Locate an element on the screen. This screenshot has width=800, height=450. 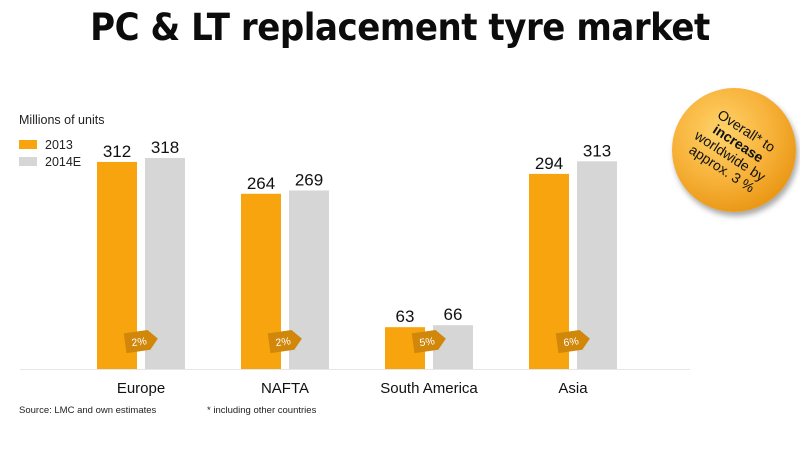
growth-label-europe: 2% is located at coordinates (139, 342).